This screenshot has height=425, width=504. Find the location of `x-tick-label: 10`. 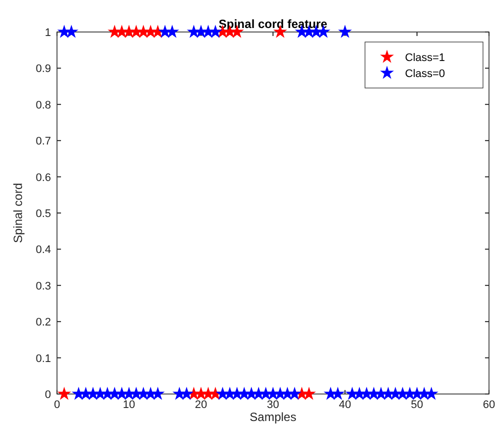

x-tick-label: 10 is located at coordinates (129, 405).